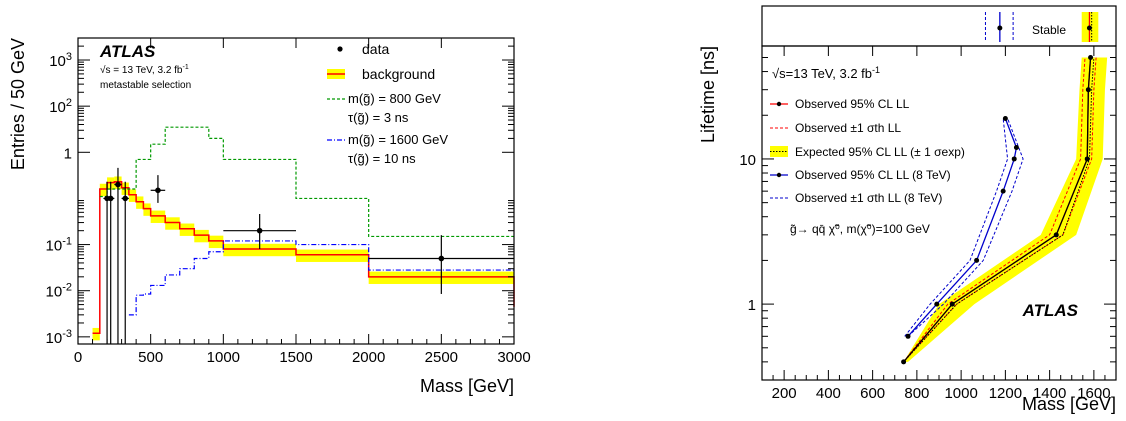 This screenshot has height=421, width=1126. What do you see at coordinates (1050, 310) in the screenshot?
I see `right-atlas-label: ATLAS` at bounding box center [1050, 310].